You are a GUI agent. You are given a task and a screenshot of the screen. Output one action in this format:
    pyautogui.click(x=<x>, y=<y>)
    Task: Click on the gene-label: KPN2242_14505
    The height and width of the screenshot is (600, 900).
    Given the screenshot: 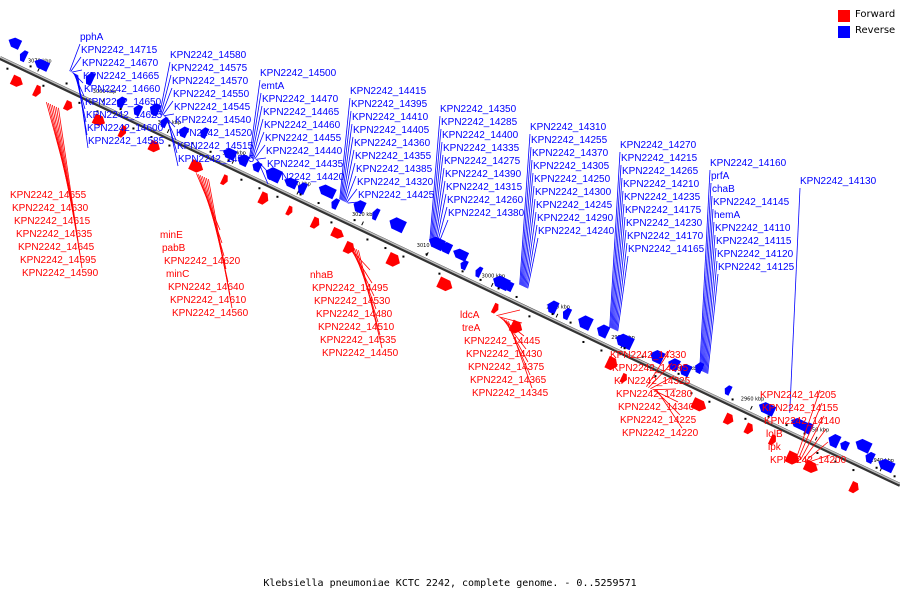 What is the action you would take?
    pyautogui.click(x=216, y=159)
    